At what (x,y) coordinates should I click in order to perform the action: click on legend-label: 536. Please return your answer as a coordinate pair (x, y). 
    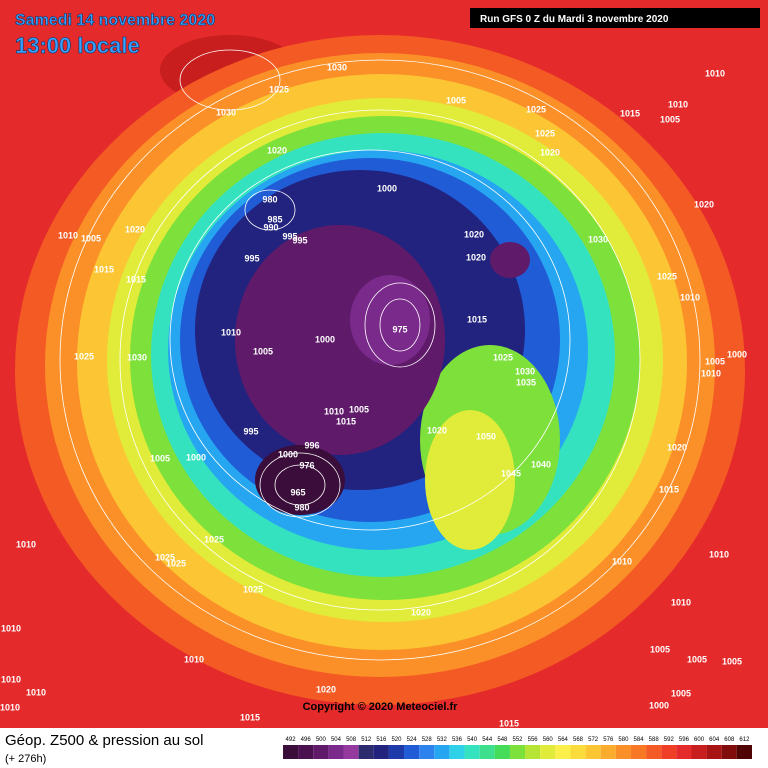
    Looking at the image, I should click on (457, 740).